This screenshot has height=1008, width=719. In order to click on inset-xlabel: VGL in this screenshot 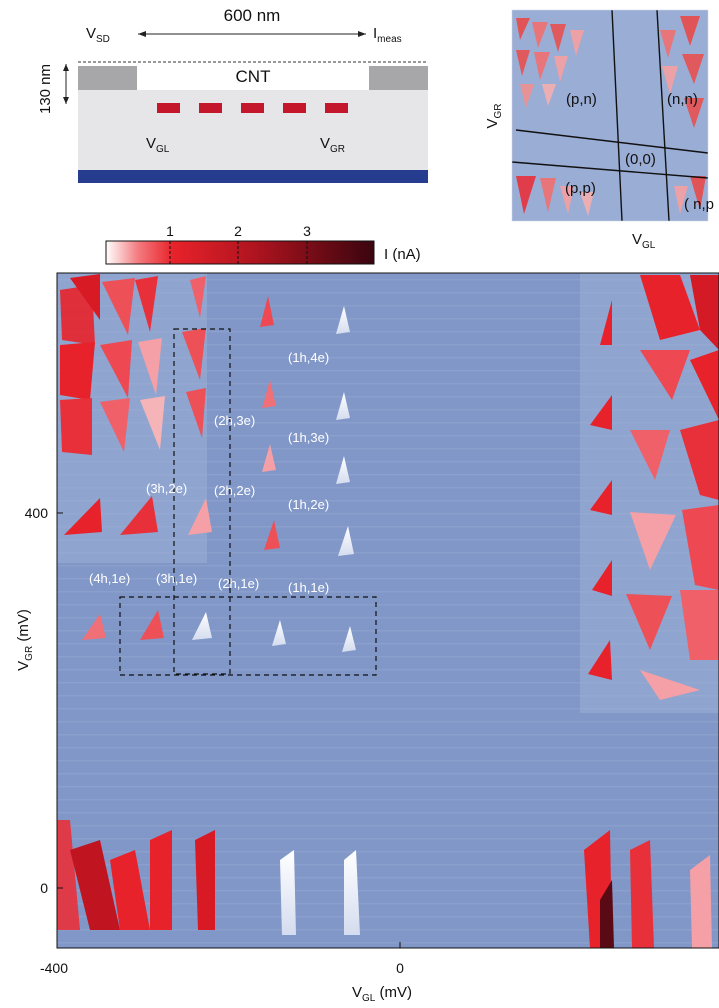, I will do `click(644, 241)`.